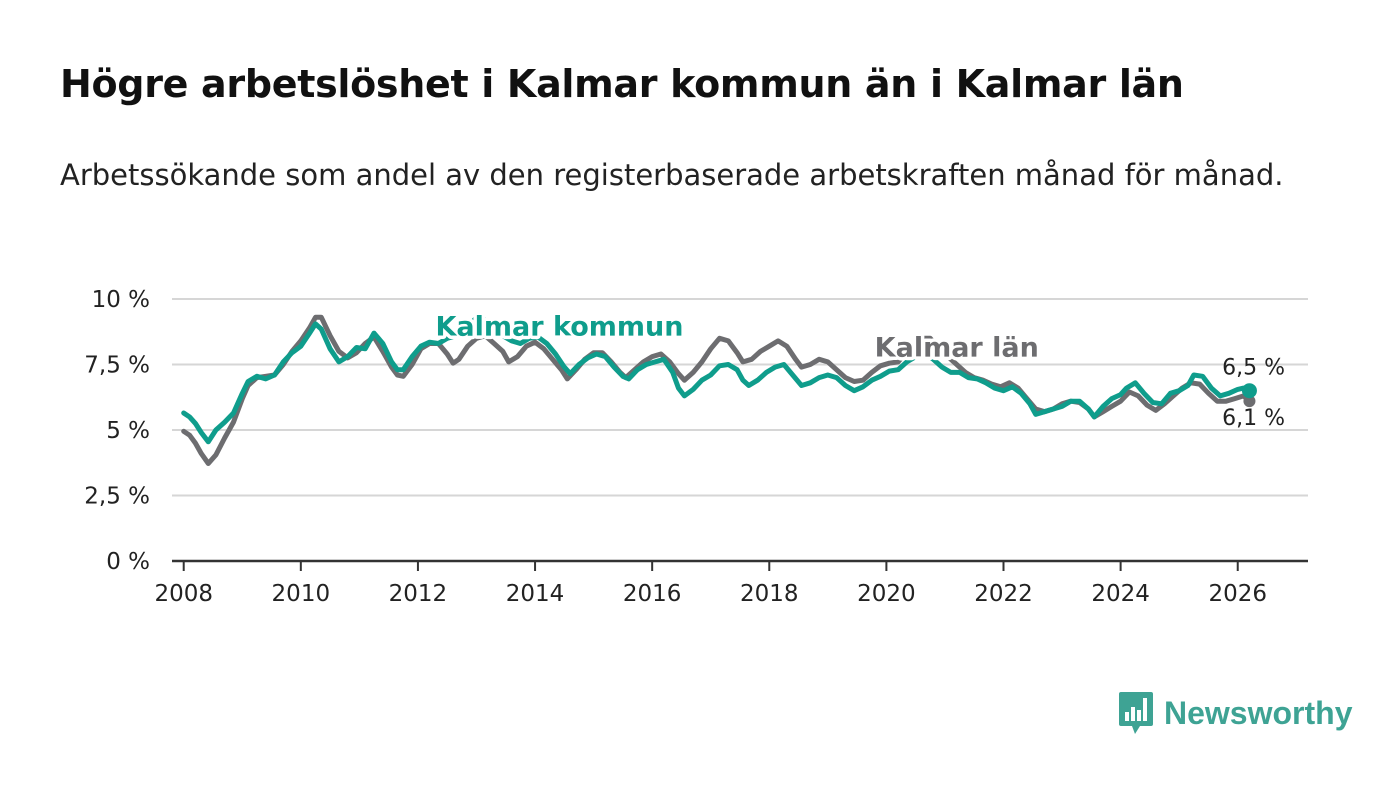 This screenshot has height=794, width=1400. I want to click on series-line-kalmar-kommun, so click(716, 379).